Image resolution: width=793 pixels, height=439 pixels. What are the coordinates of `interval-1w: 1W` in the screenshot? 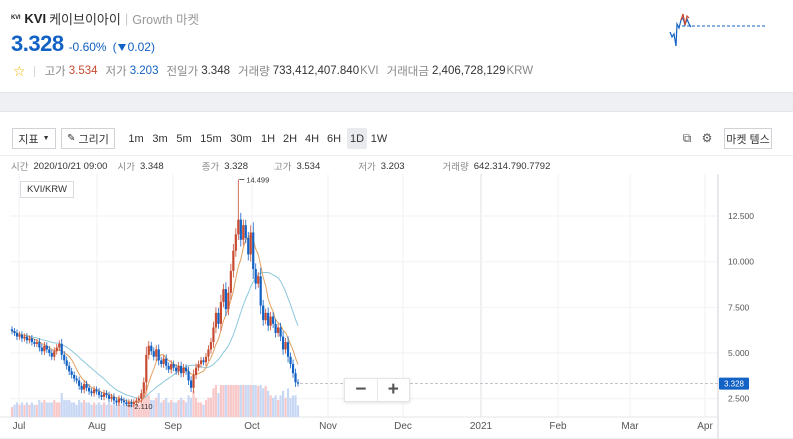 It's located at (379, 138).